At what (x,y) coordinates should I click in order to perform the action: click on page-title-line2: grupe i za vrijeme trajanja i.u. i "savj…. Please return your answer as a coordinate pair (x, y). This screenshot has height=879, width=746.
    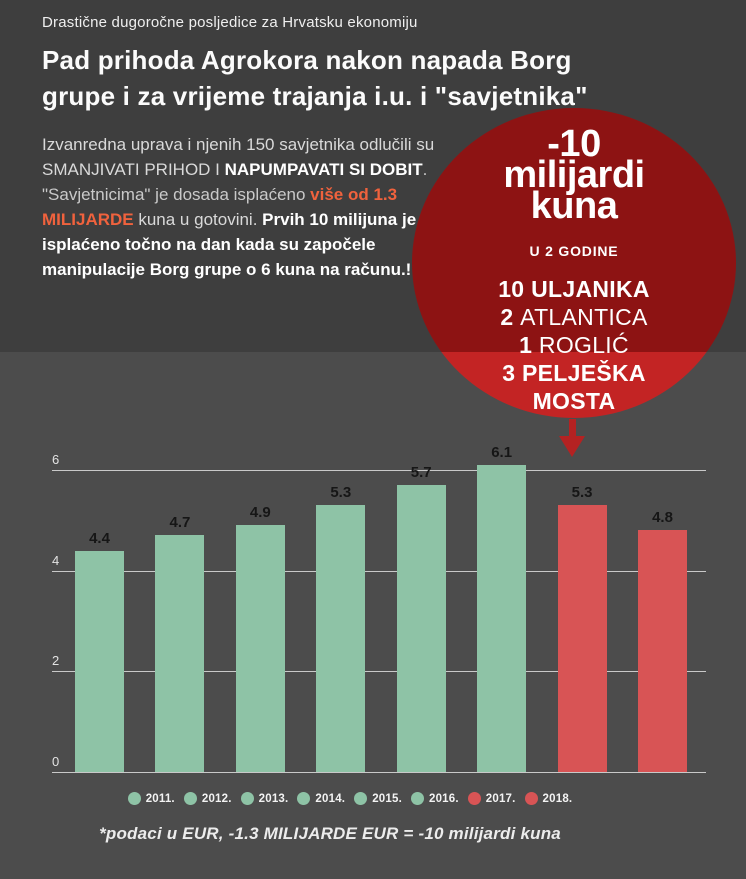
    Looking at the image, I should click on (315, 96).